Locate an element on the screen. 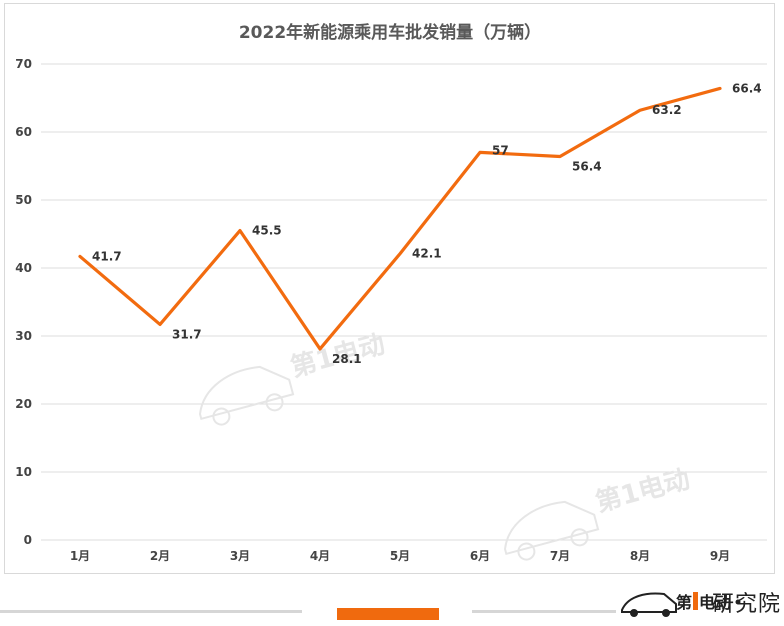 The image size is (784, 626). brand-text: 研究院 is located at coordinates (747, 604).